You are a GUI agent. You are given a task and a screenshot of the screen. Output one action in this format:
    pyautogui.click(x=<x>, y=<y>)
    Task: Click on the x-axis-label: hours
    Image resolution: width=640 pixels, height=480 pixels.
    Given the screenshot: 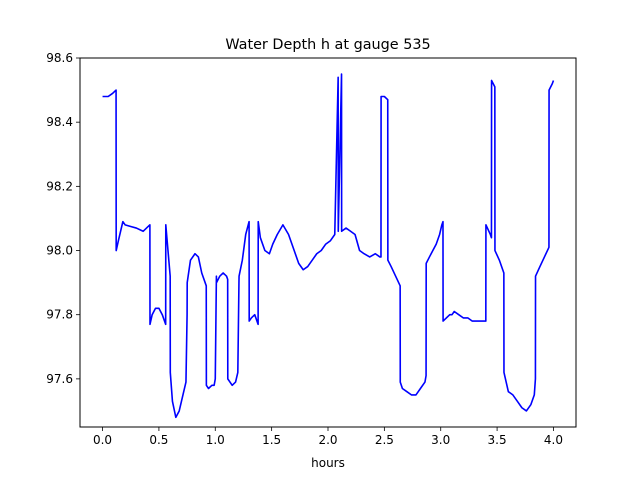 What is the action you would take?
    pyautogui.click(x=328, y=463)
    